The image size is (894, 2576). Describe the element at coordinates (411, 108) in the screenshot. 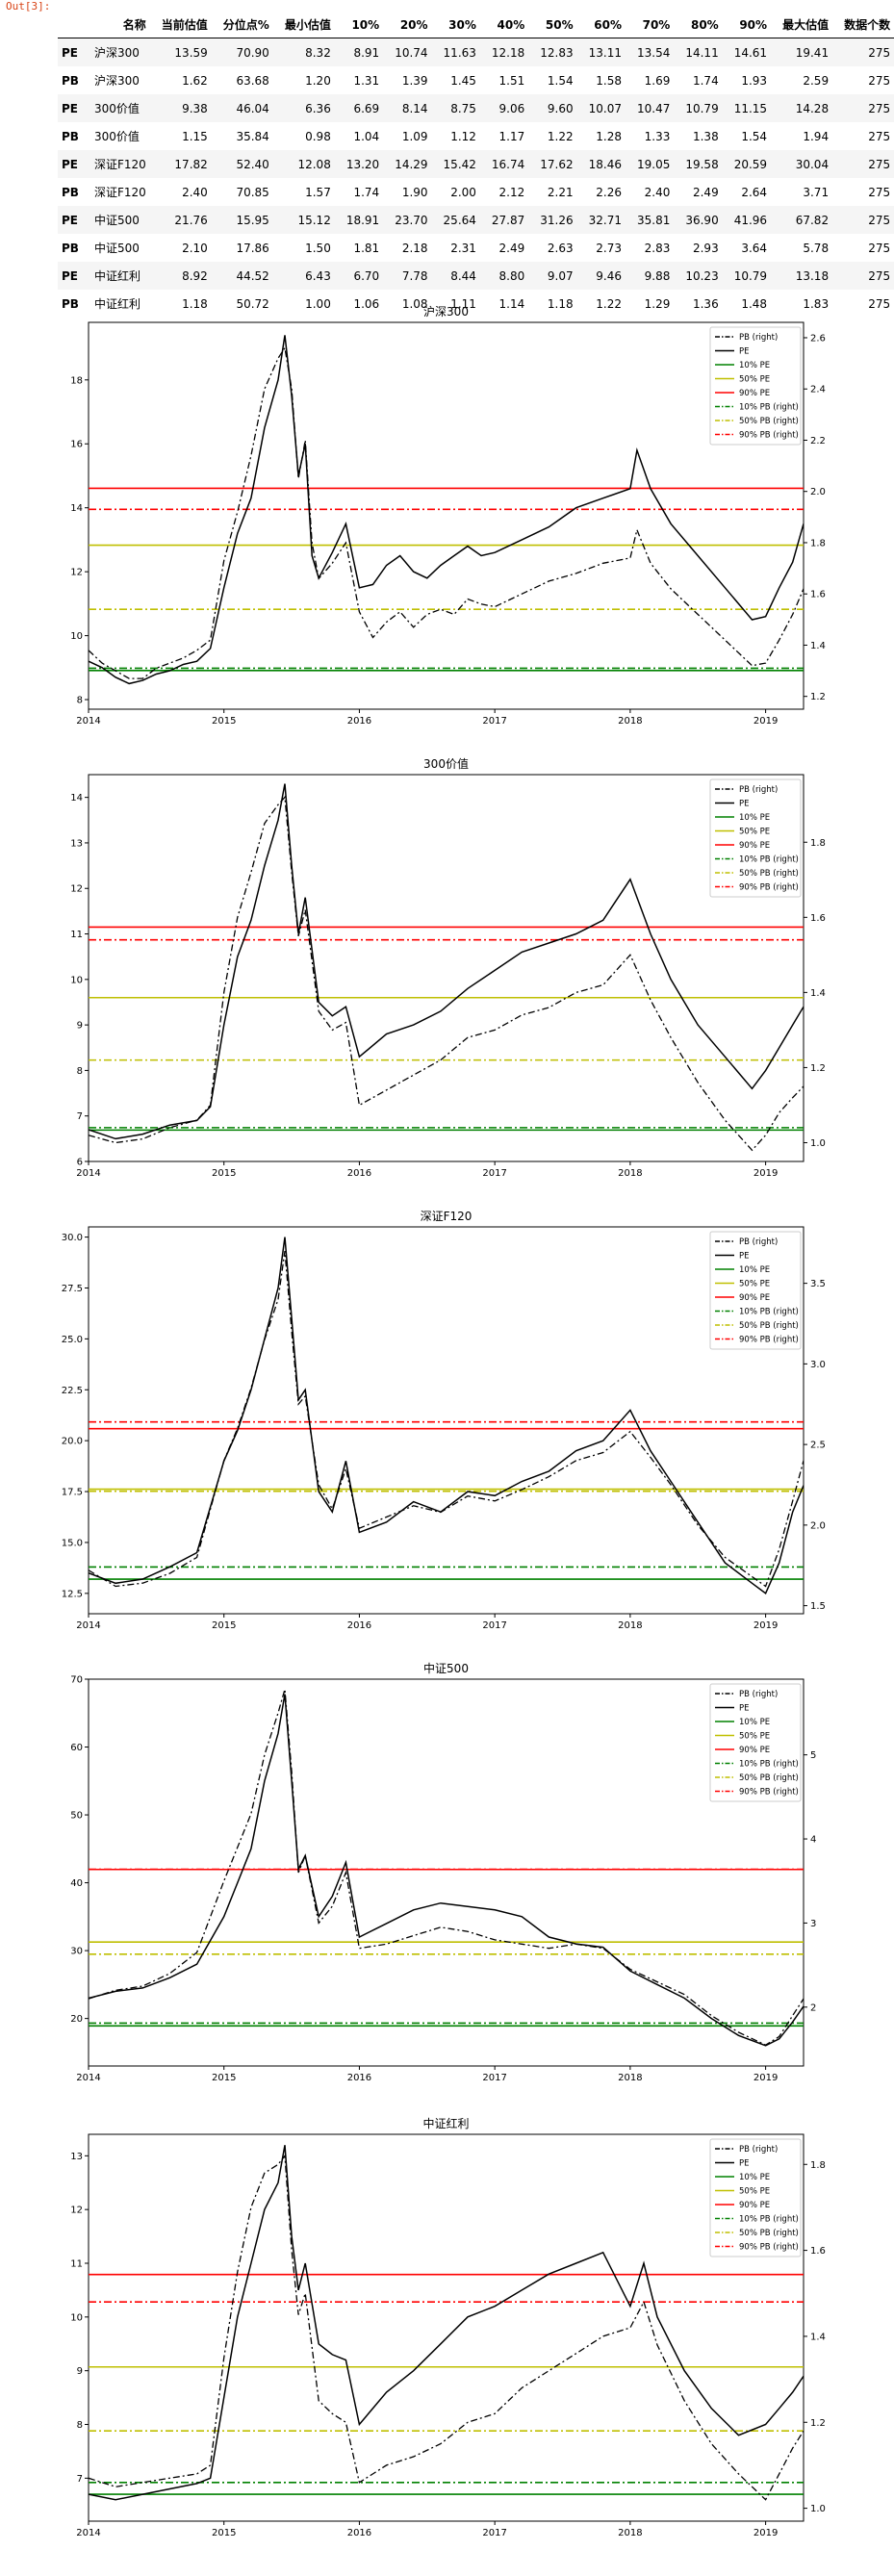

I see `table-cell: 8.14` at that location.